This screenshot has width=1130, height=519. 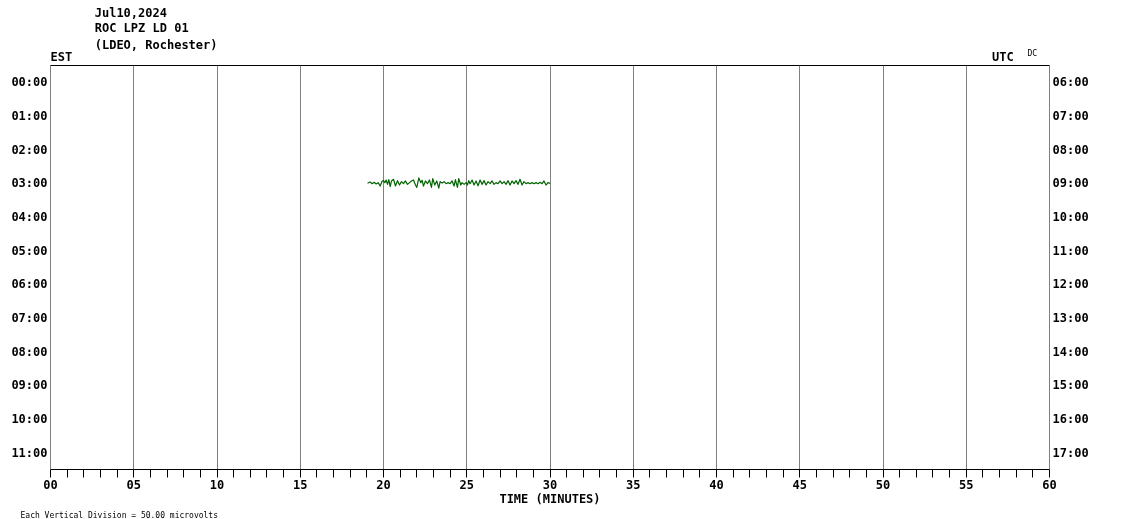 I want to click on x-tick-label: 00, so click(x=50, y=484).